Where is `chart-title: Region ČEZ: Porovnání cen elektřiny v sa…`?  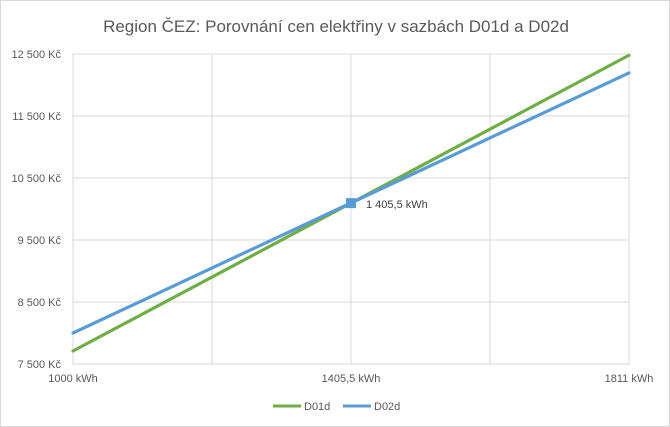
chart-title: Region ČEZ: Porovnání cen elektřiny v sa… is located at coordinates (336, 26).